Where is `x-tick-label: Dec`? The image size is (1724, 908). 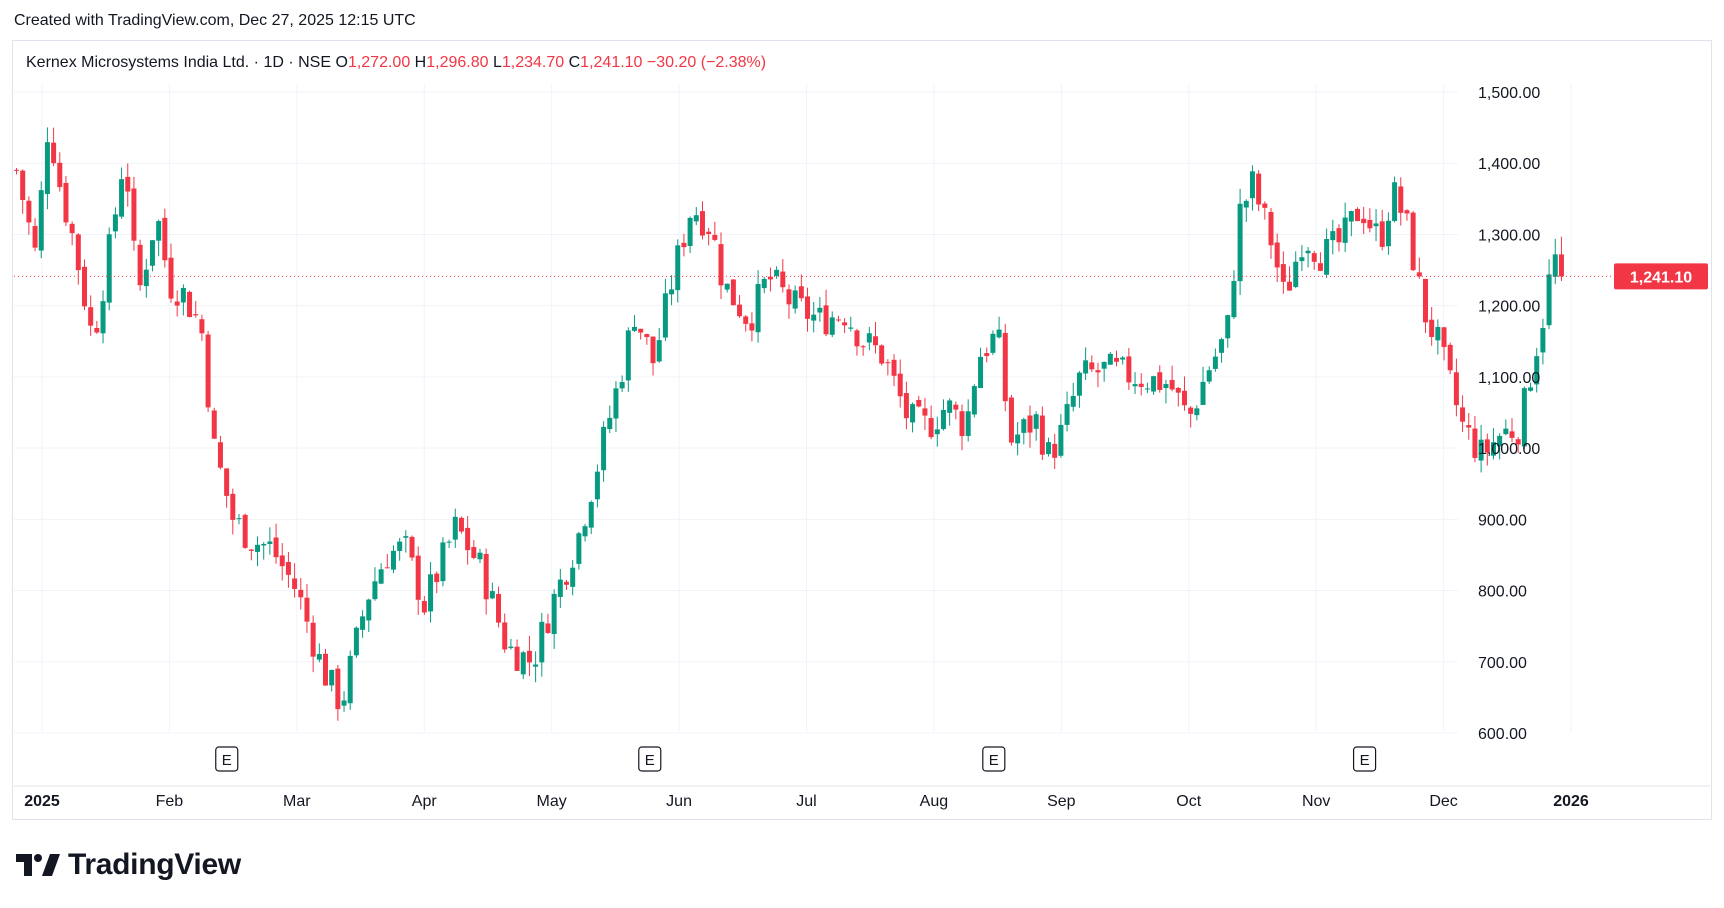
x-tick-label: Dec is located at coordinates (1443, 801).